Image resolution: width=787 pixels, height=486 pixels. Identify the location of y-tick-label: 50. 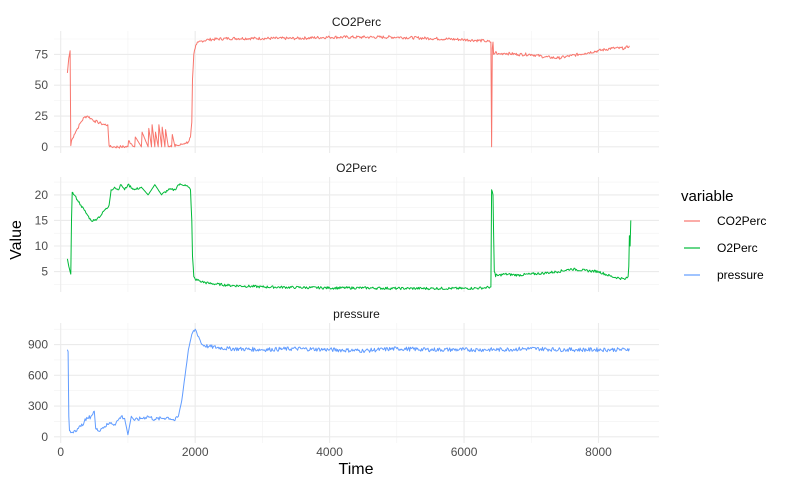
(42, 85).